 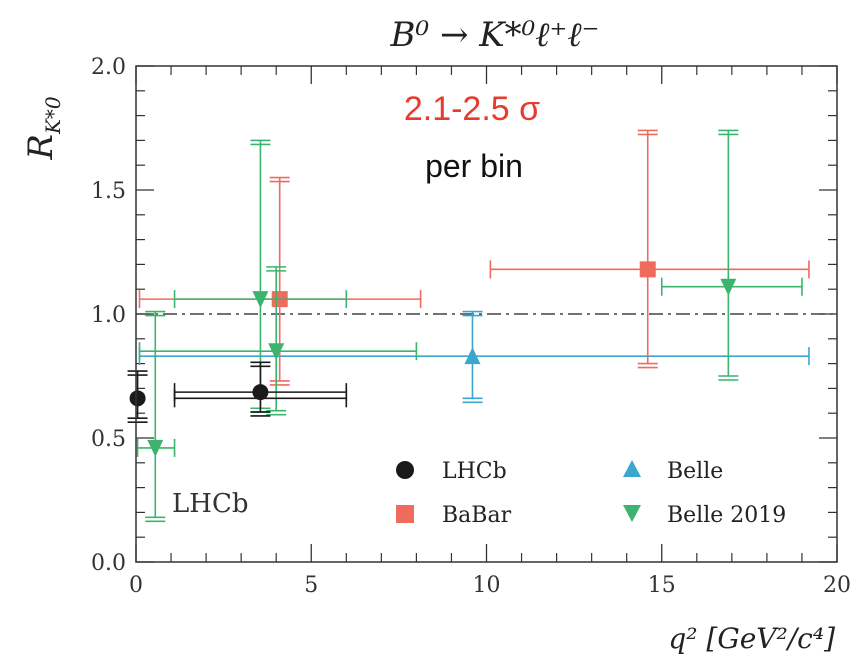 I want to click on legend-entry-belle-2019: Belle 2019, so click(x=704, y=515).